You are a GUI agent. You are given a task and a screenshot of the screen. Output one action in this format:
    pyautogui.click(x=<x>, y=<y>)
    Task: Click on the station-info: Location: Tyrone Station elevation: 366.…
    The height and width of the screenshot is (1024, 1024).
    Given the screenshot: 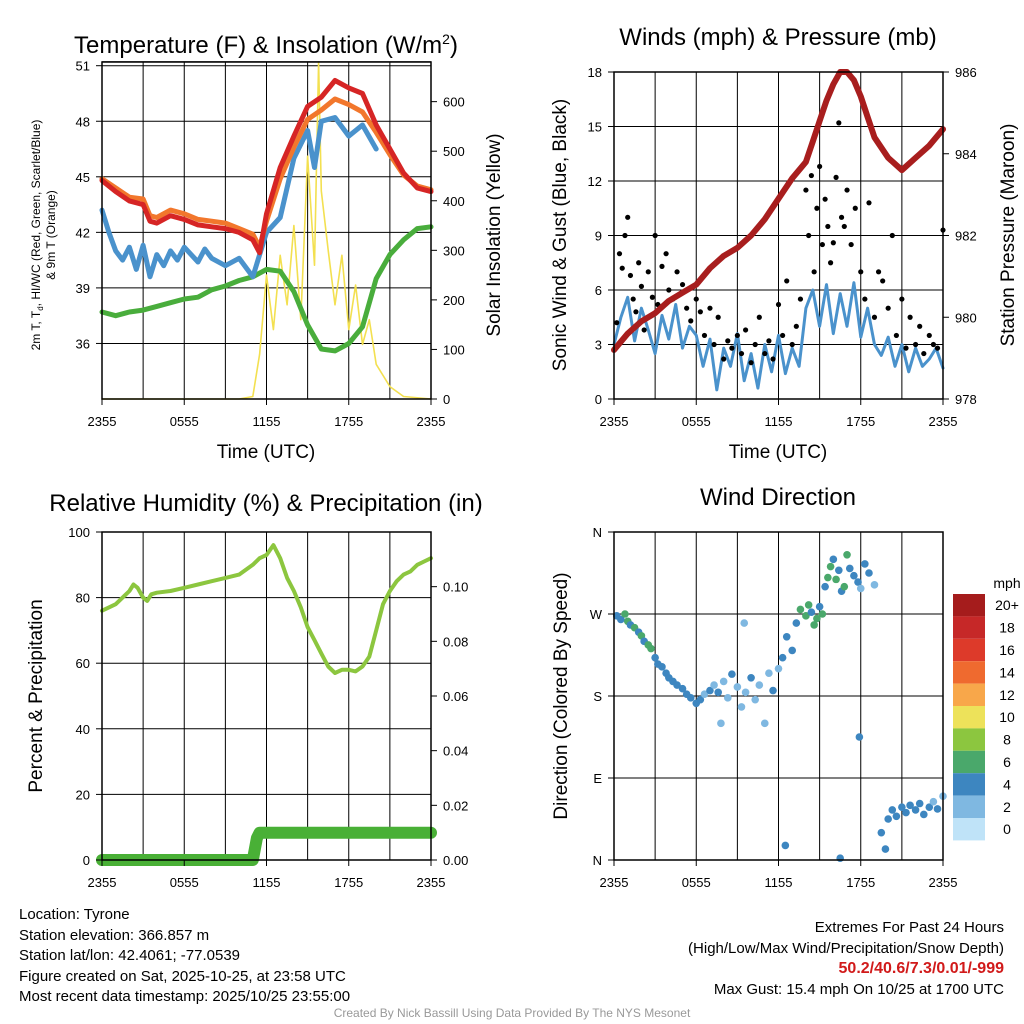 What is the action you would take?
    pyautogui.click(x=184, y=956)
    